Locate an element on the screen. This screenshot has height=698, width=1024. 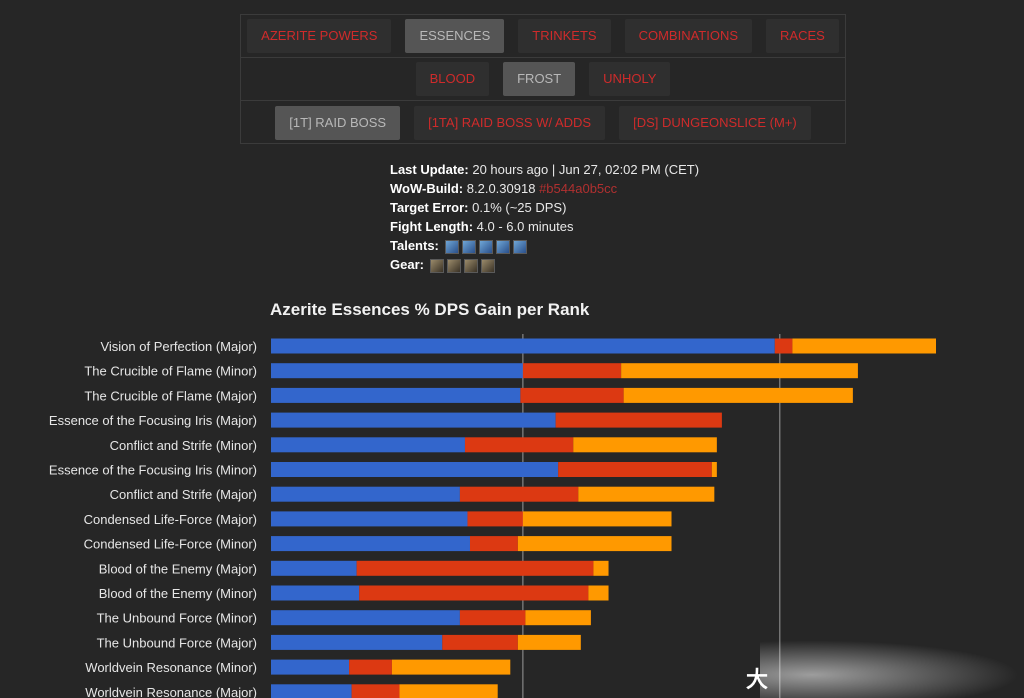
category-label: The Crucible of Flame (Minor) is located at coordinates (170, 371).